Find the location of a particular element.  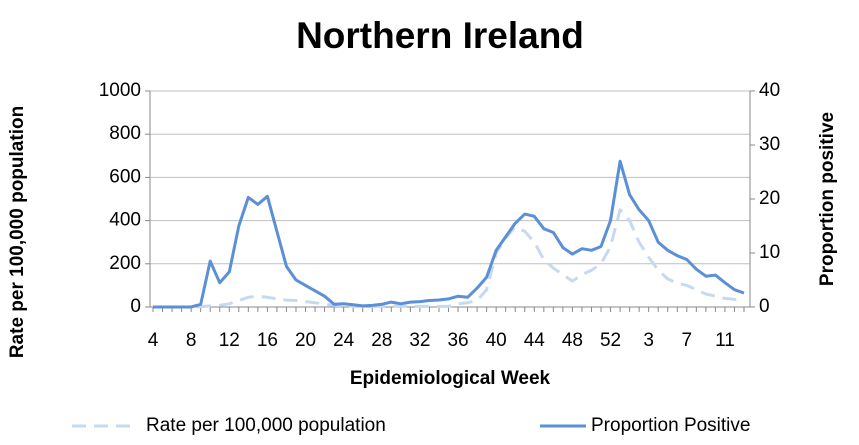

x-axis-title: Epidemiological Week is located at coordinates (450, 378).